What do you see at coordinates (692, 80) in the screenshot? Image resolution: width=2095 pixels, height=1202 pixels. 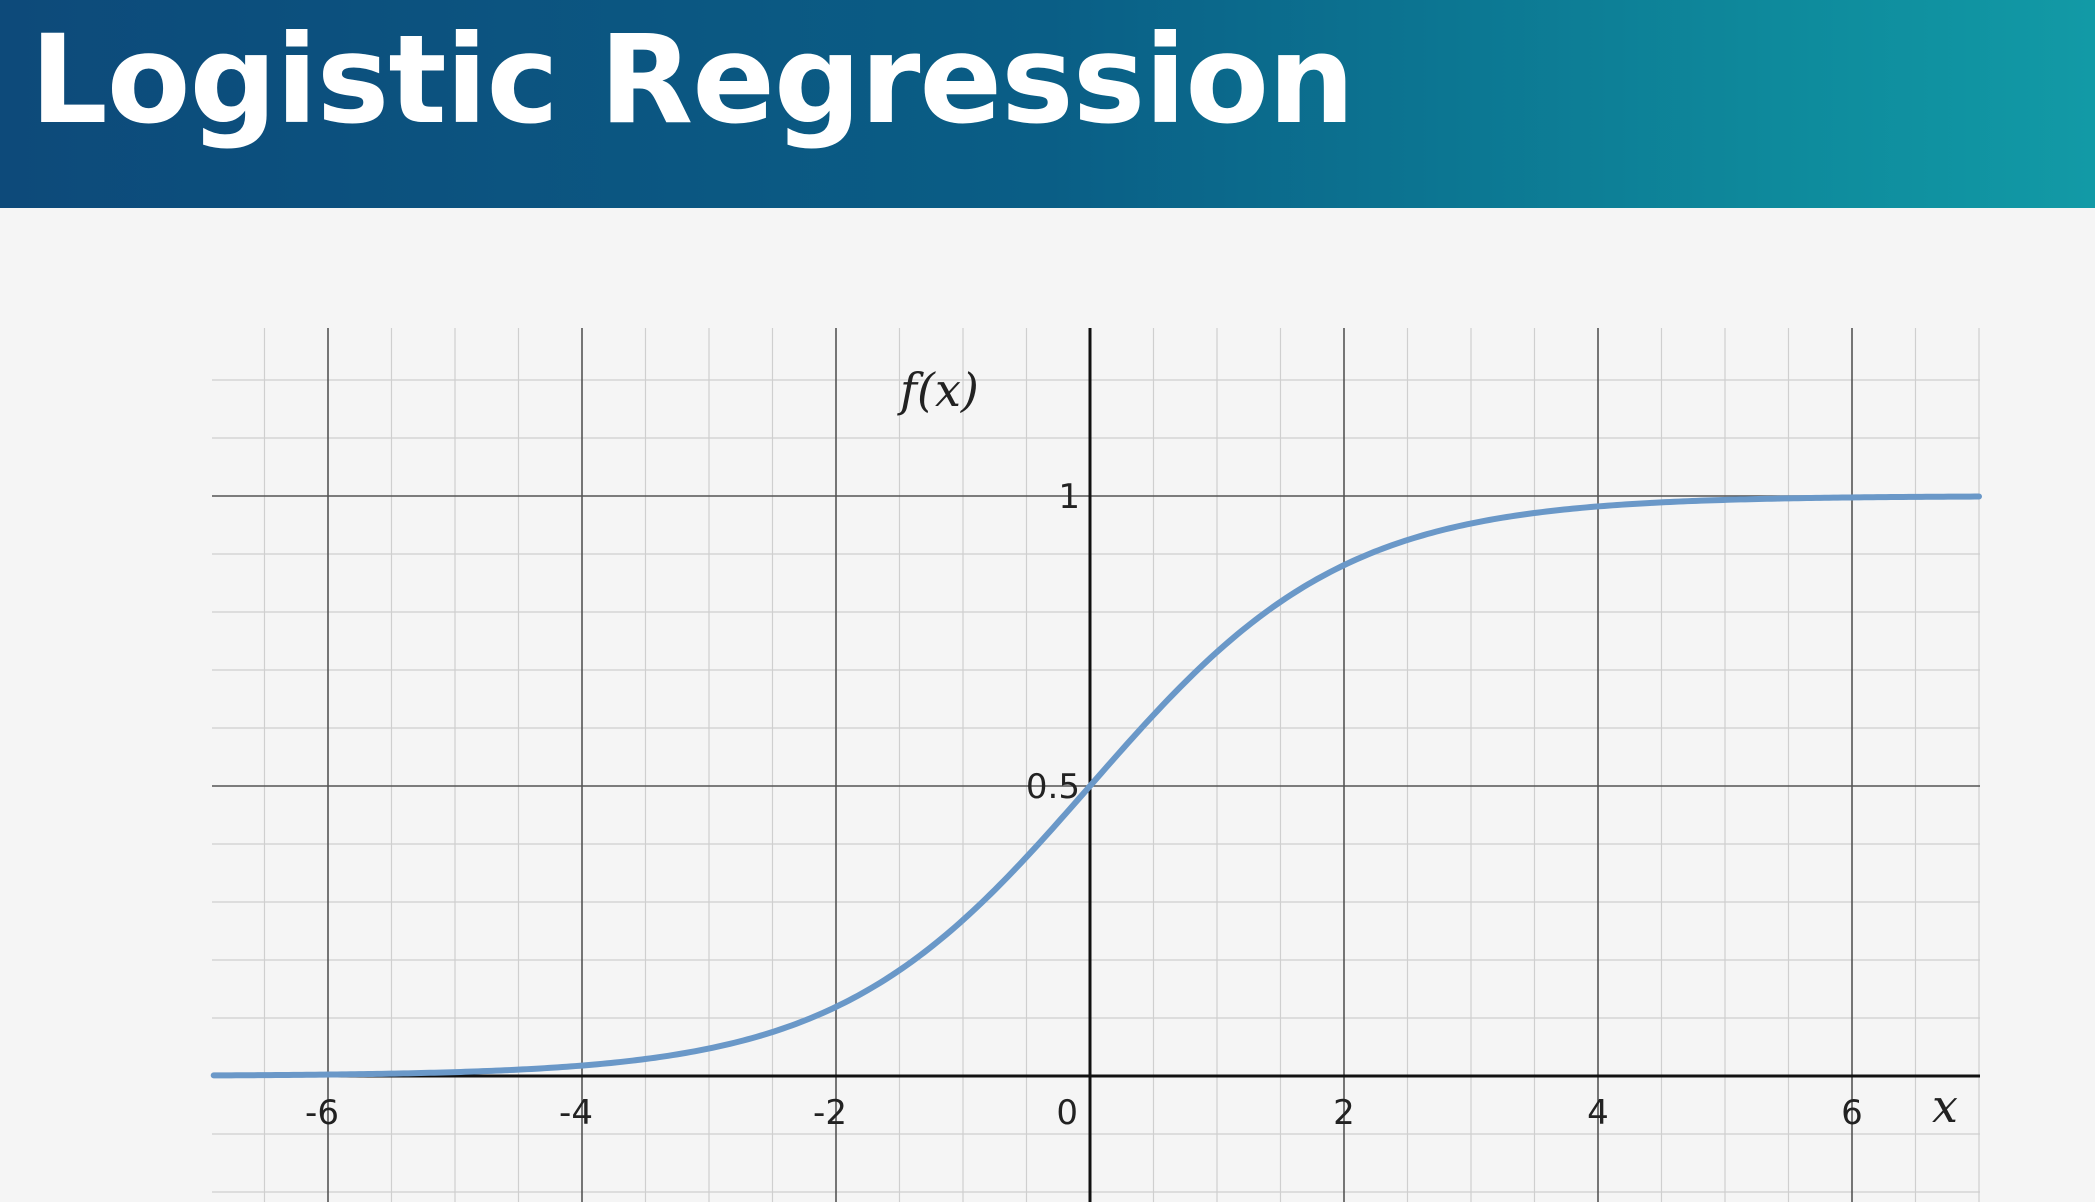 I see `page-title: Logistic Regression` at bounding box center [692, 80].